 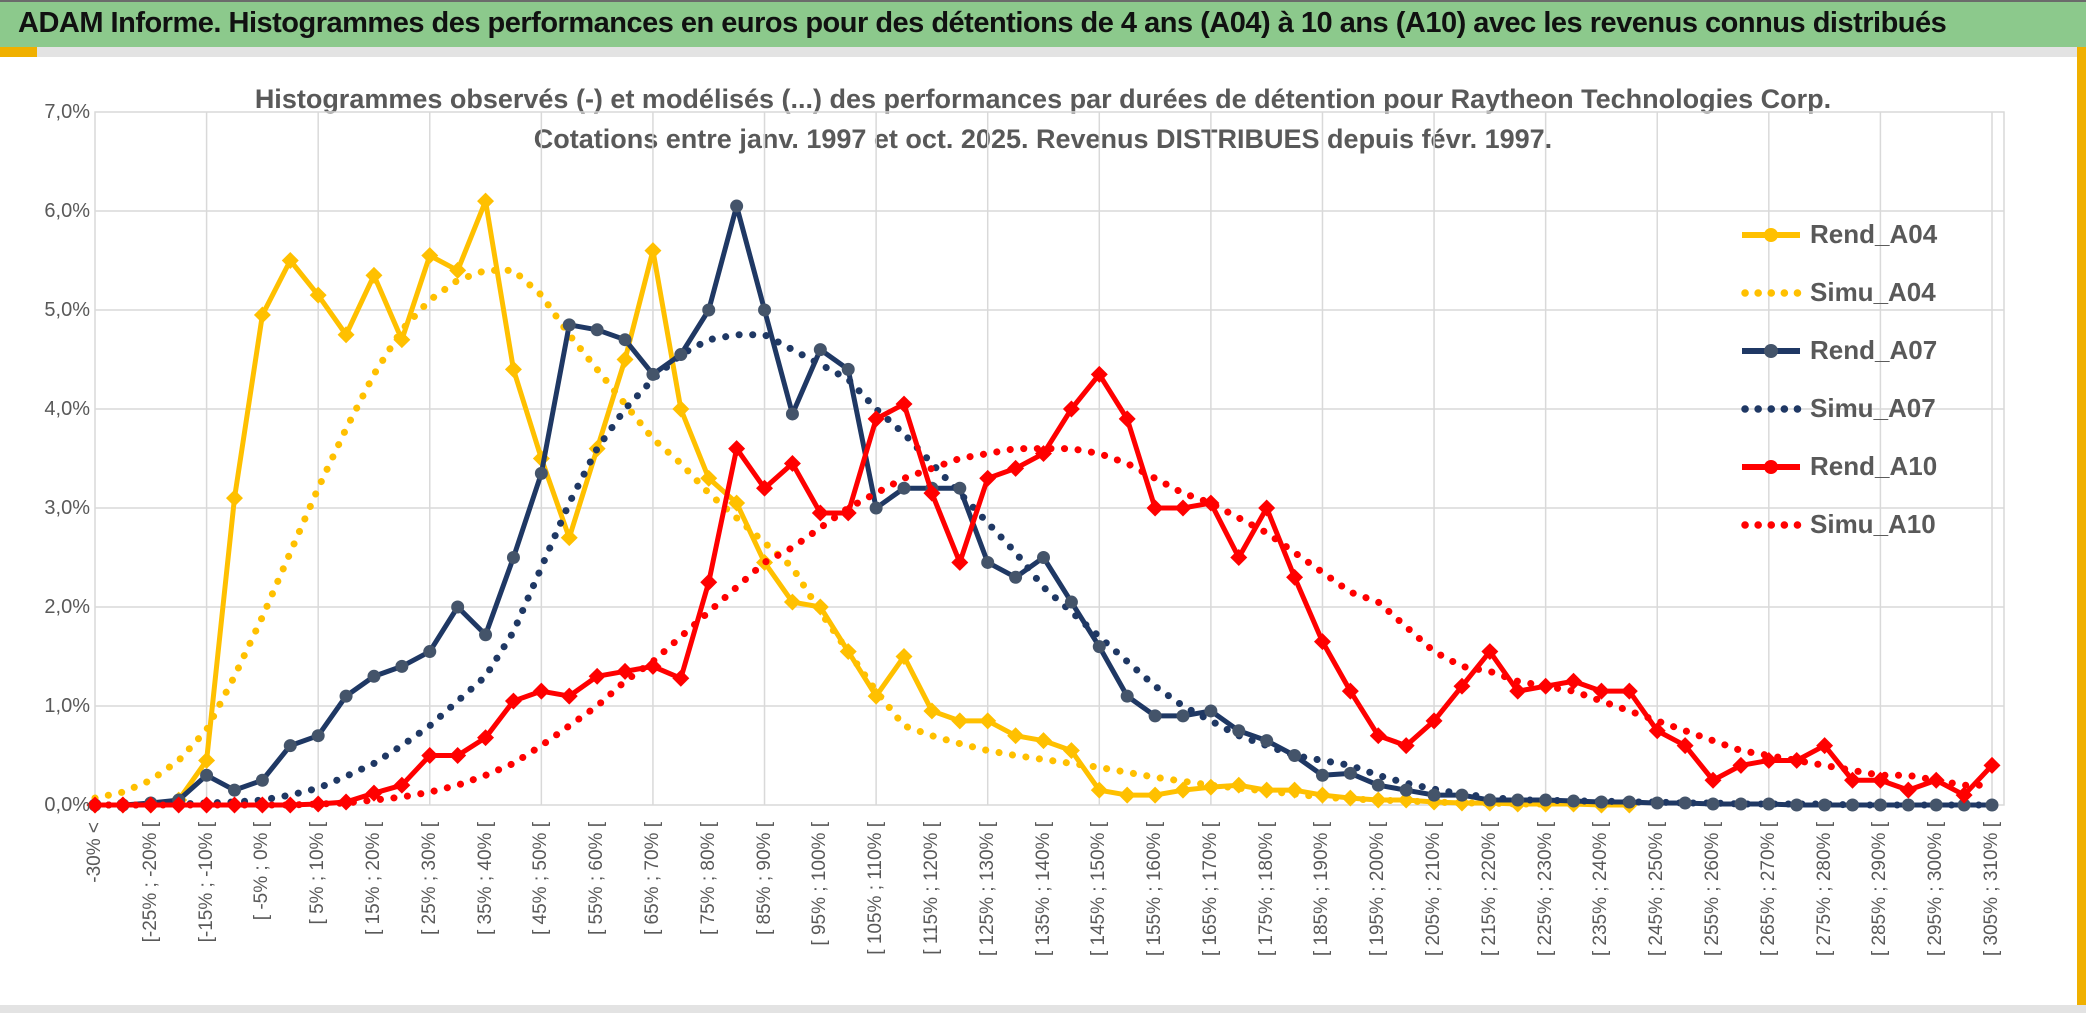 I want to click on x-tick-label: [-15% ; -10% [, so click(x=206, y=882).